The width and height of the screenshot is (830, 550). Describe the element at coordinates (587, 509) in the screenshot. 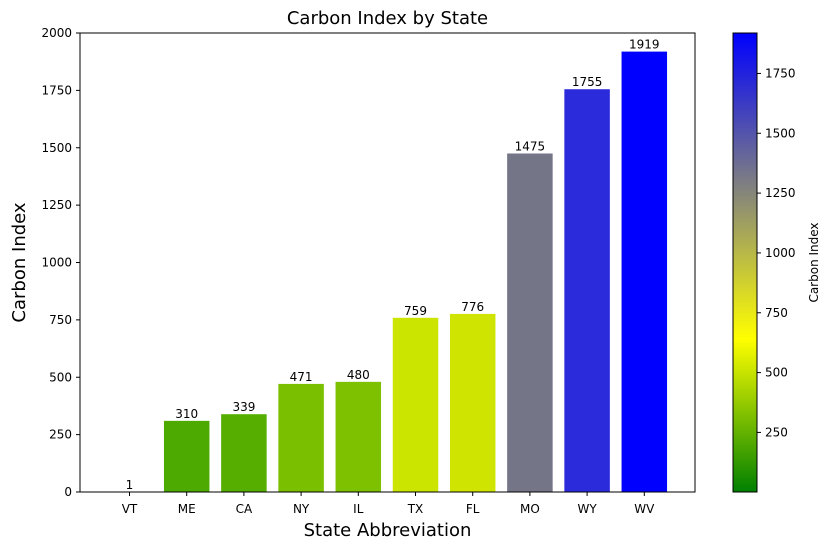

I see `x-tick-label-wy: WY` at that location.